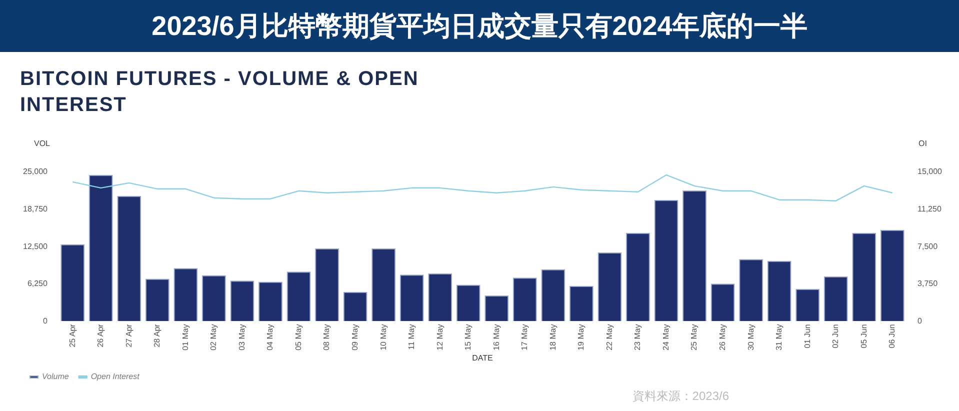 Image resolution: width=959 pixels, height=411 pixels. What do you see at coordinates (581, 337) in the screenshot?
I see `x-tick-label: 19 May` at bounding box center [581, 337].